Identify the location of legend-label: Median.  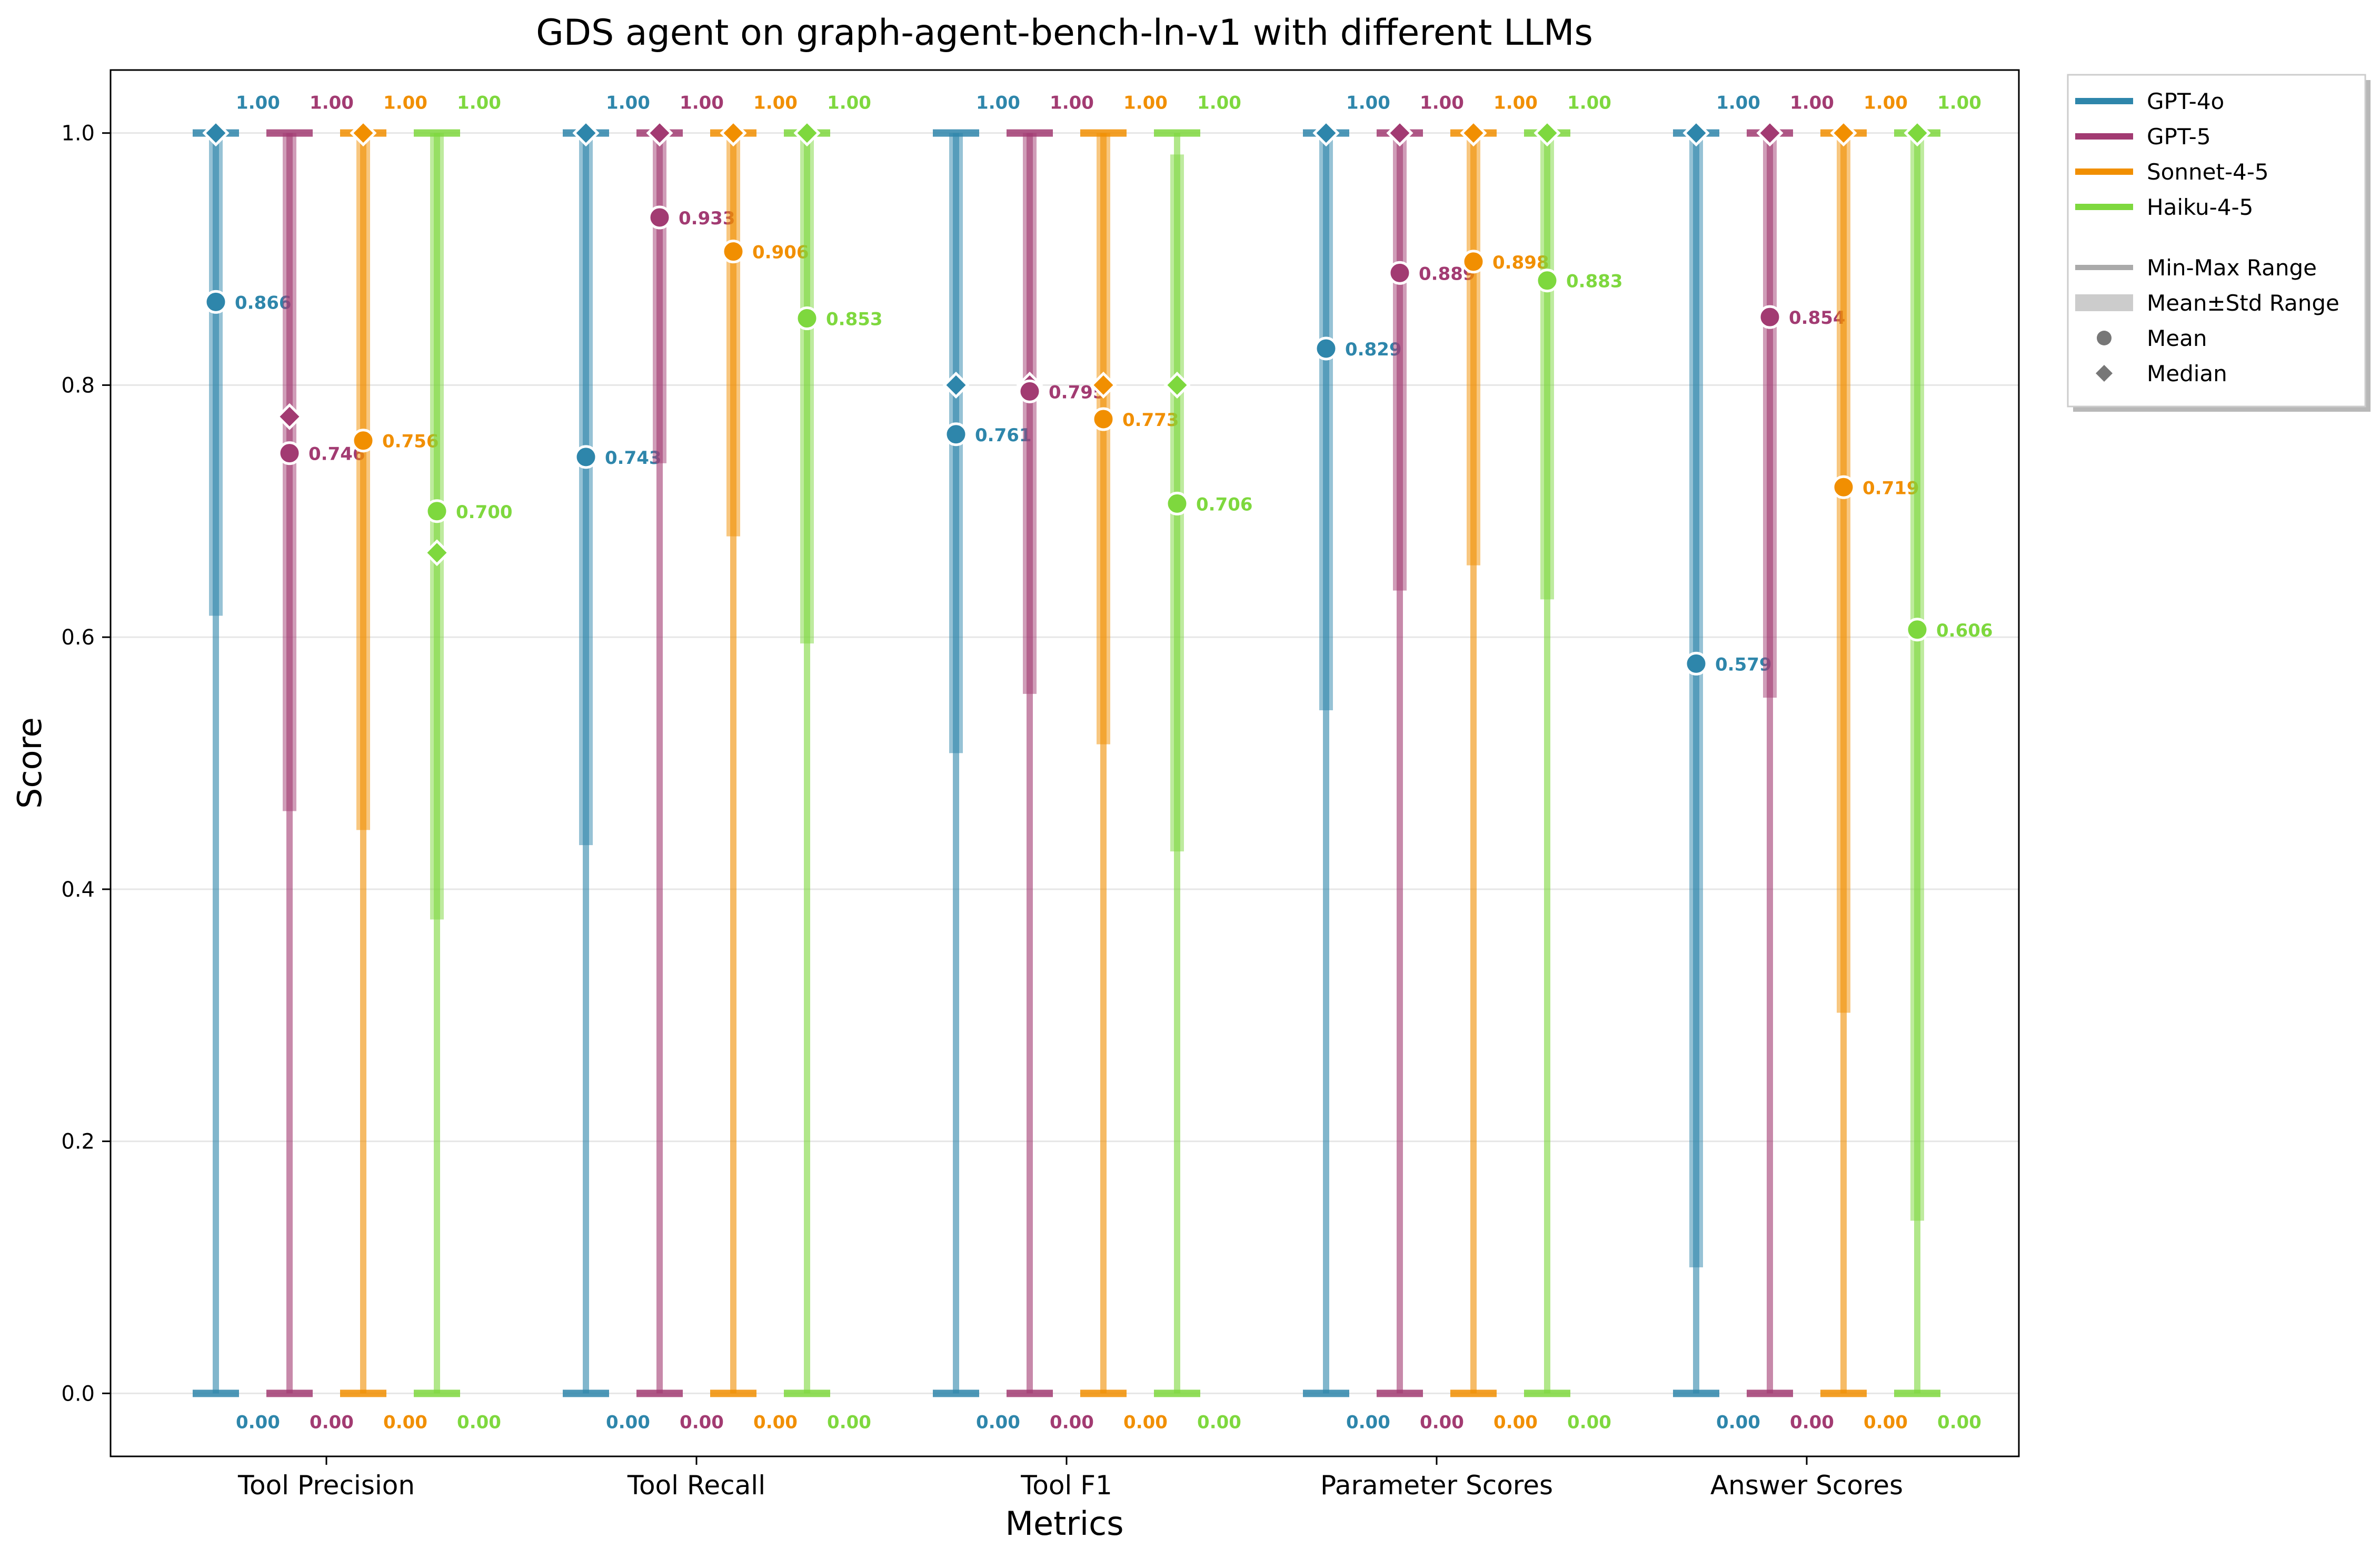
(2187, 373).